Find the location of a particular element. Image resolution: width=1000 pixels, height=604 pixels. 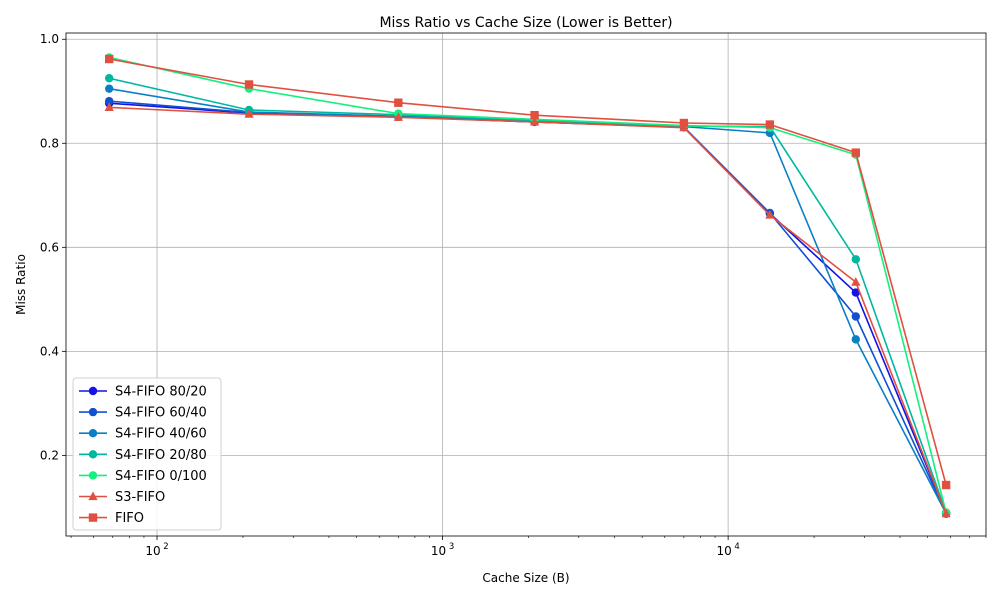

legend-item: S4-FIFO 0/100 is located at coordinates (143, 476).